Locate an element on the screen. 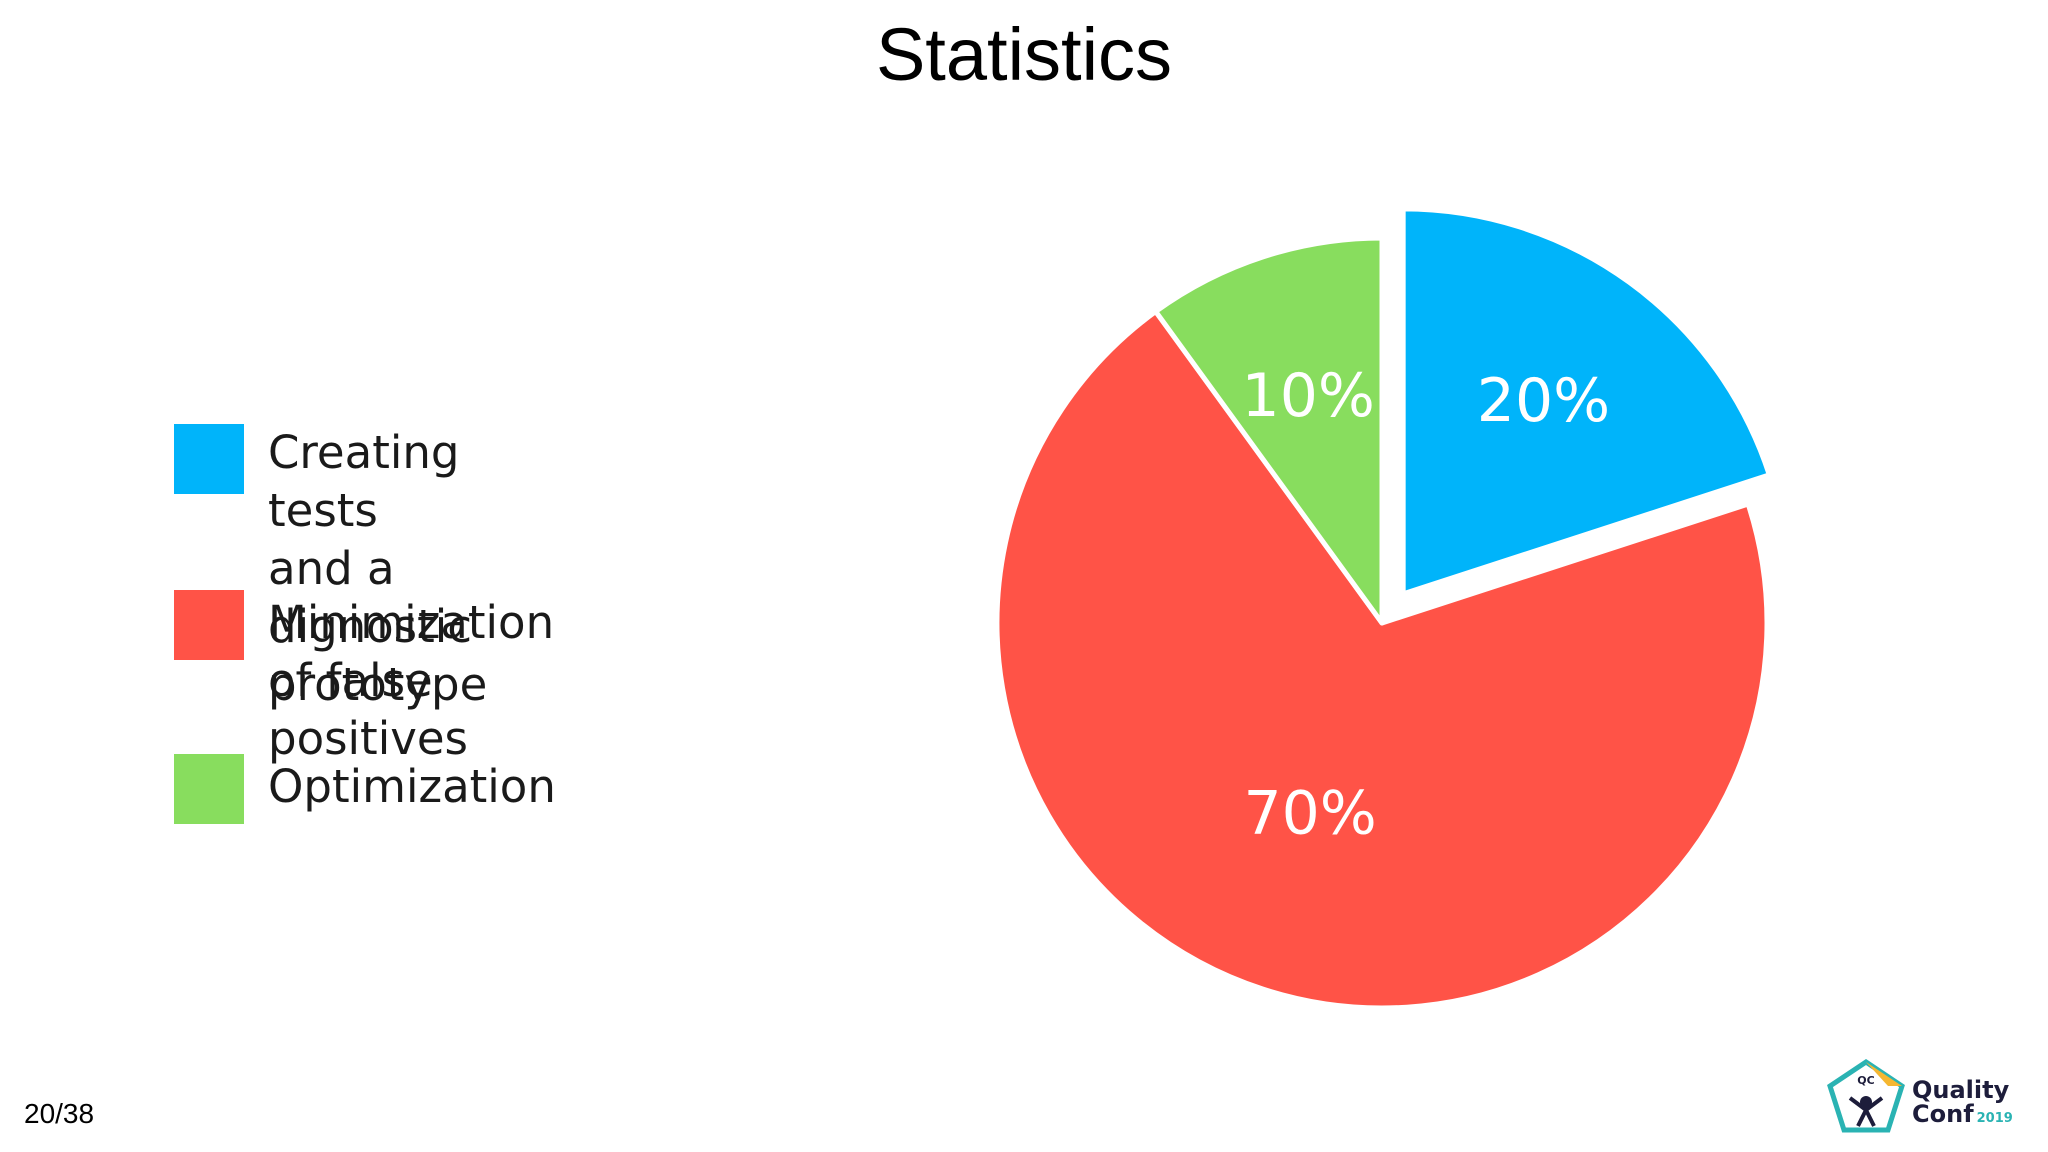 This screenshot has height=1152, width=2048. logo-text: Quality Conf 2019 is located at coordinates (1962, 1104).